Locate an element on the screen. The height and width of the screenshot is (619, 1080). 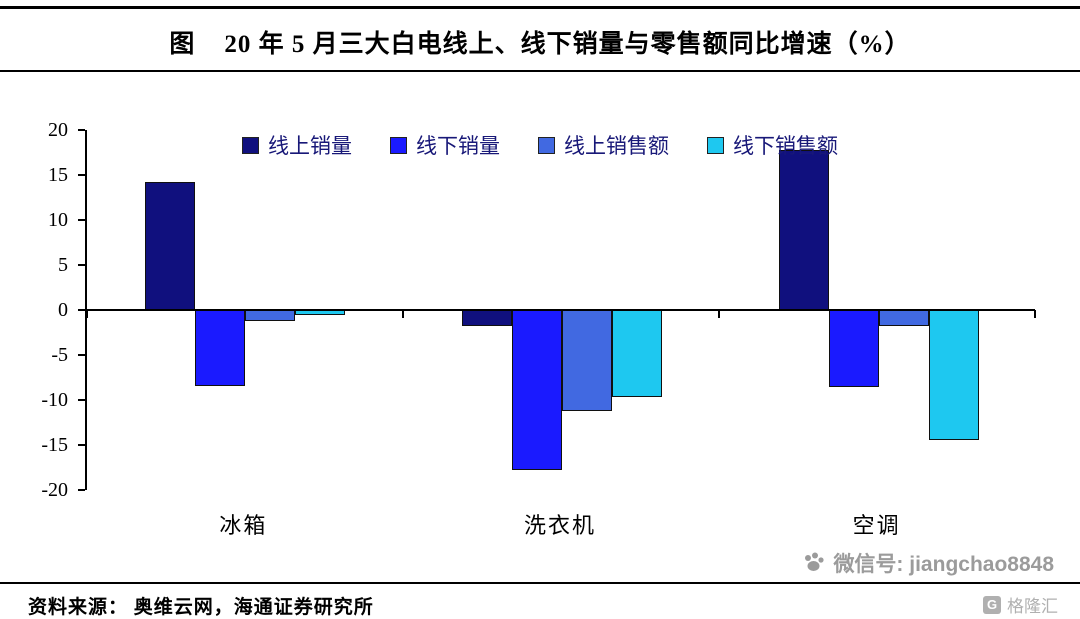
y-tick-label: 5 is located at coordinates (63, 265).